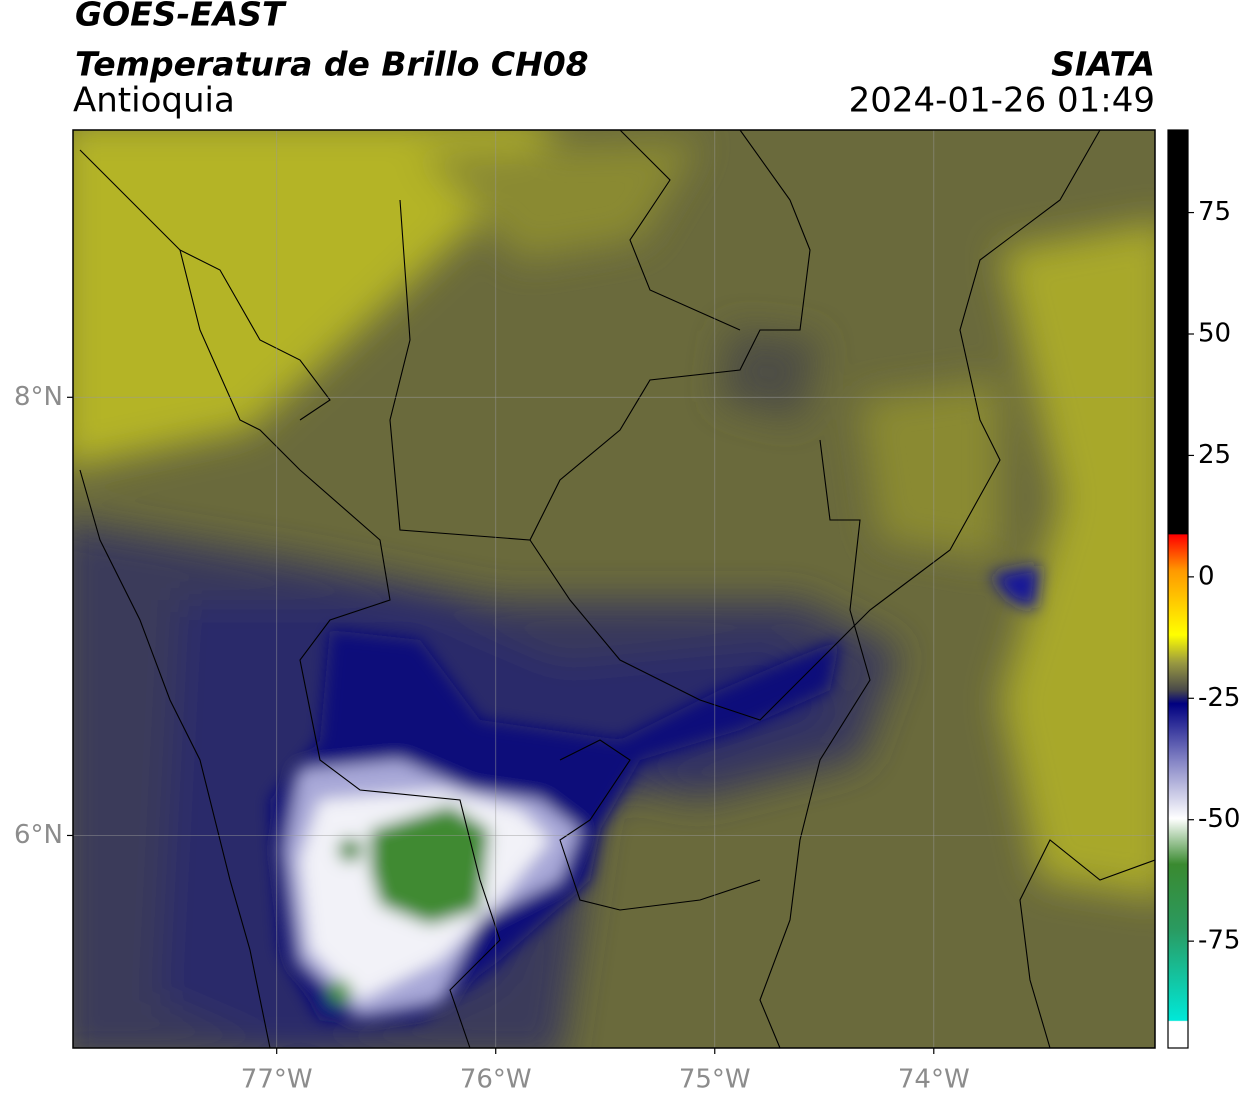 The image size is (1252, 1103). I want to click on colorbar, so click(1178, 589).